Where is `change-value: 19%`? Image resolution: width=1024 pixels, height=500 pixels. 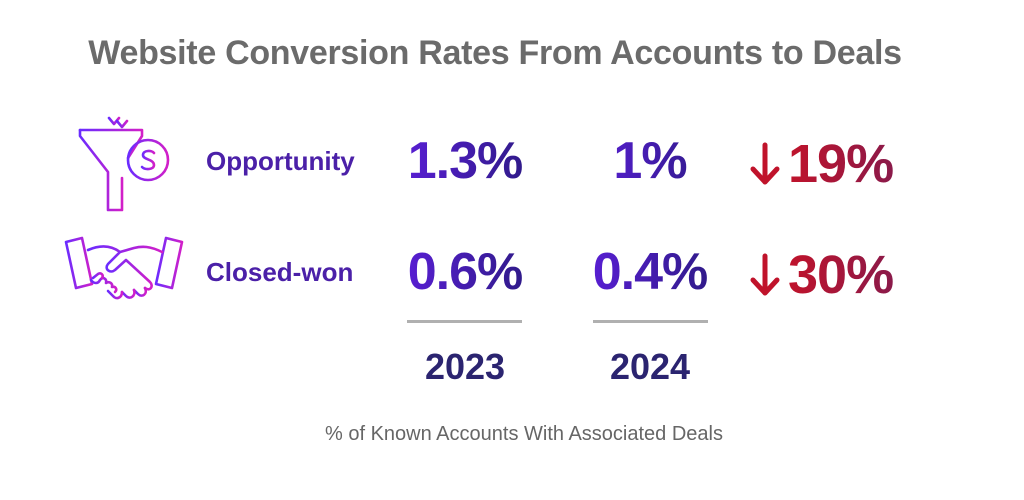 change-value: 19% is located at coordinates (841, 164).